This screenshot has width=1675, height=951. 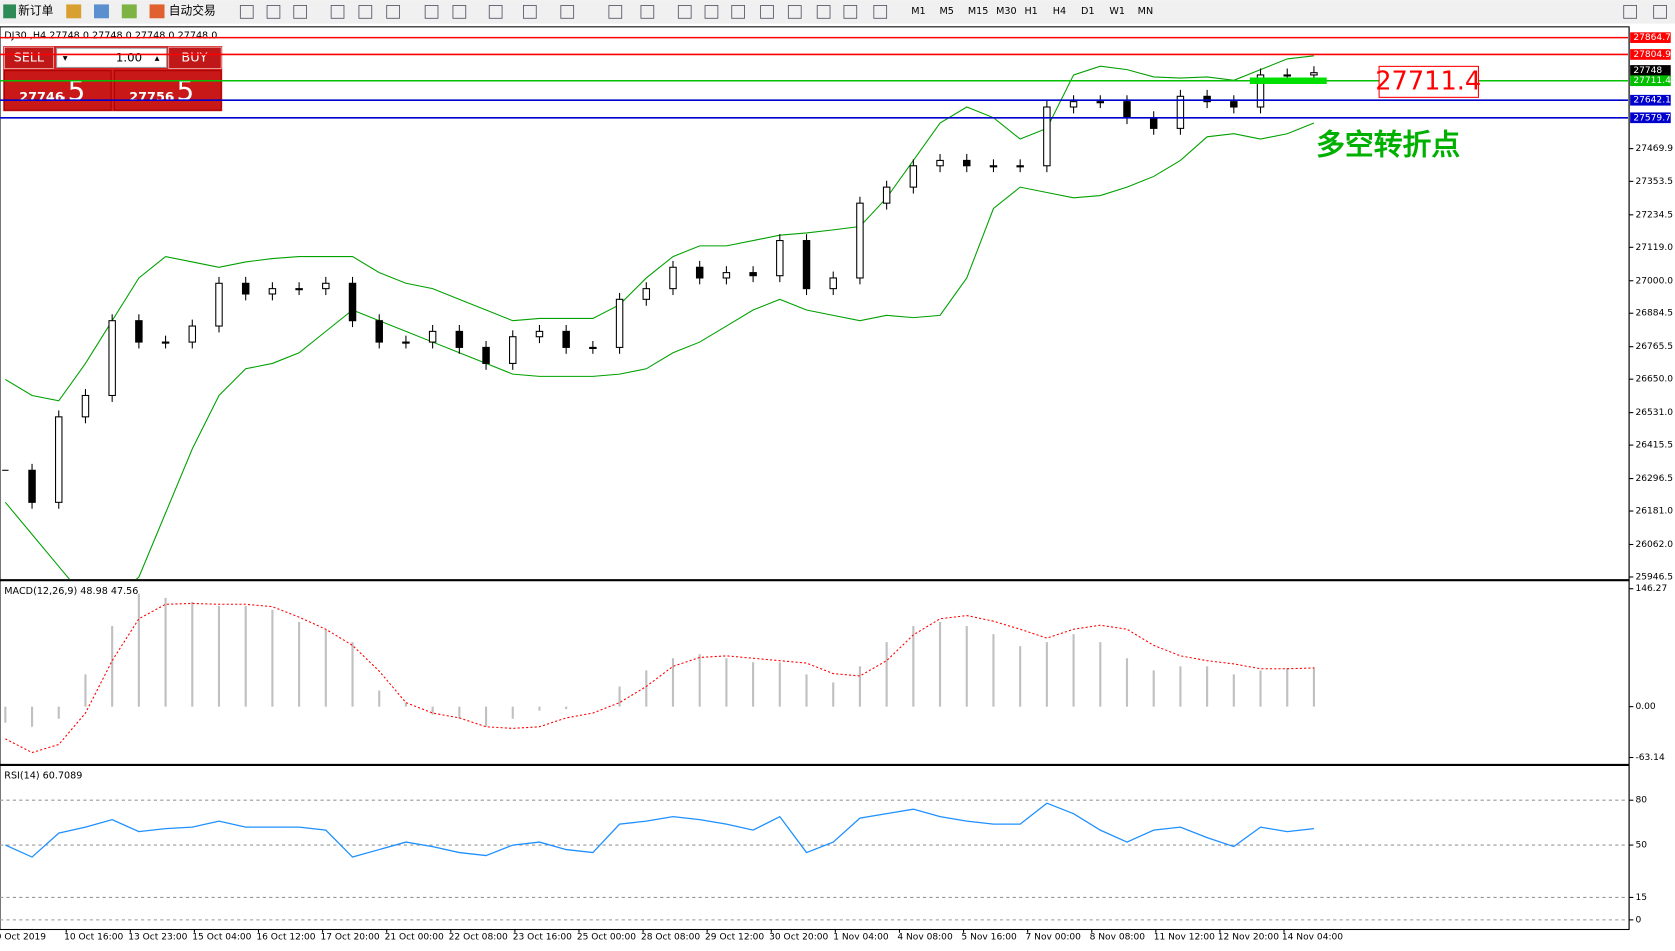 What do you see at coordinates (978, 11) in the screenshot?
I see `timeframe-button: M15` at bounding box center [978, 11].